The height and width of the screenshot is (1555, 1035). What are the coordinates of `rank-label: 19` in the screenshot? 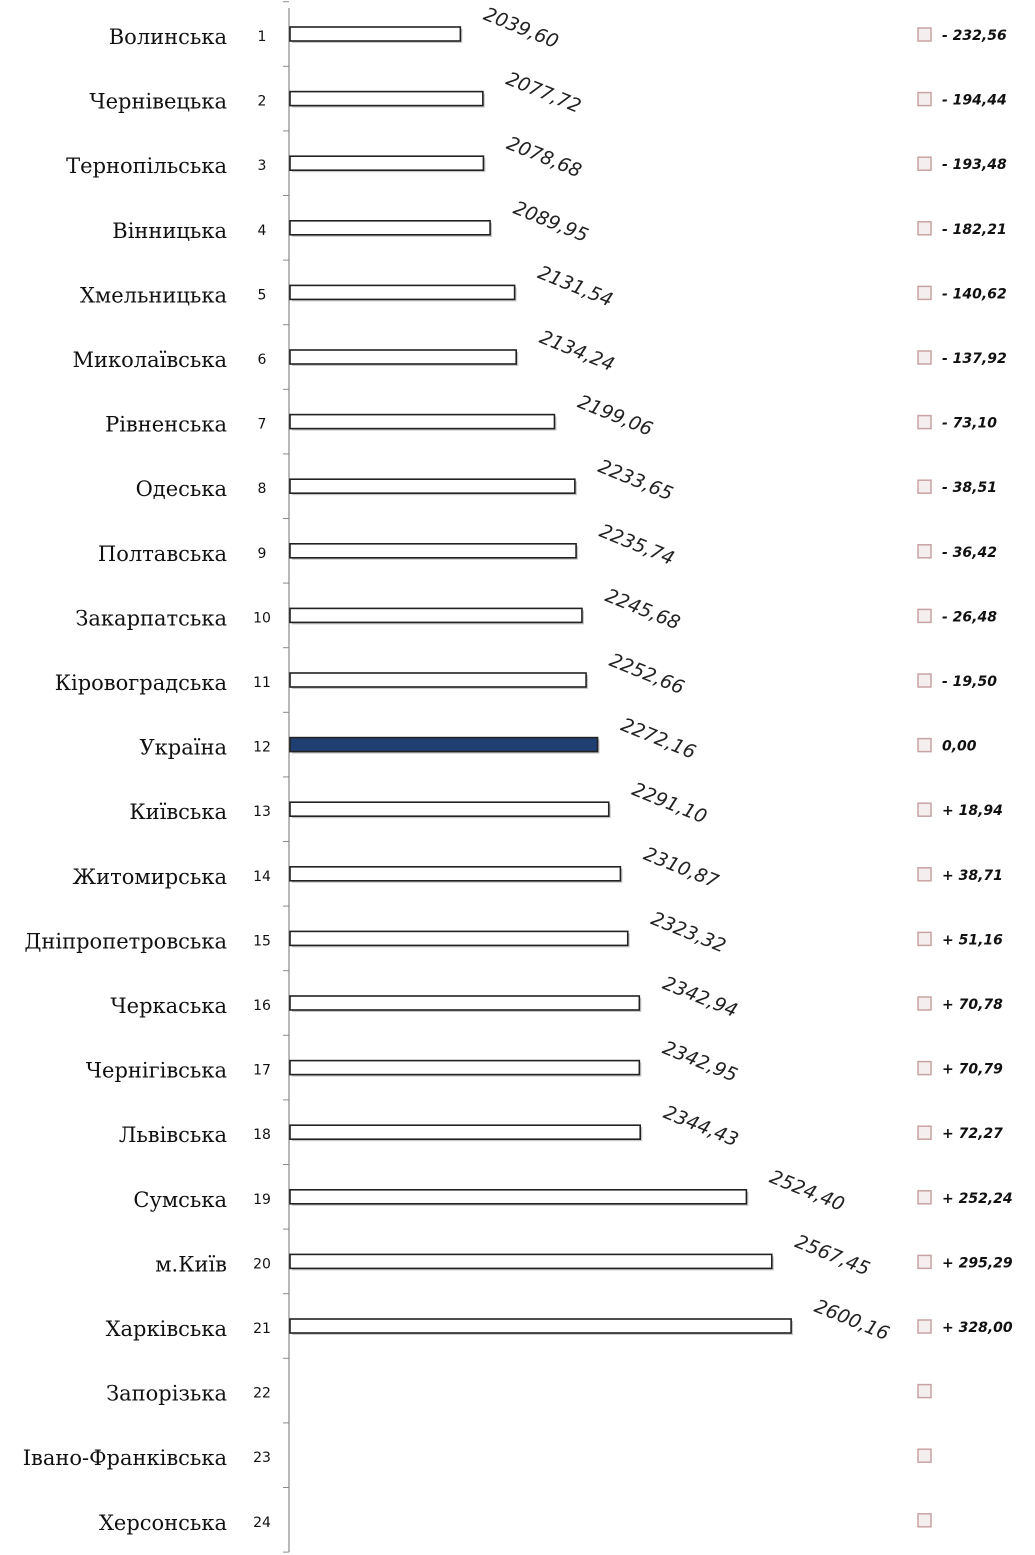 It's located at (262, 1200).